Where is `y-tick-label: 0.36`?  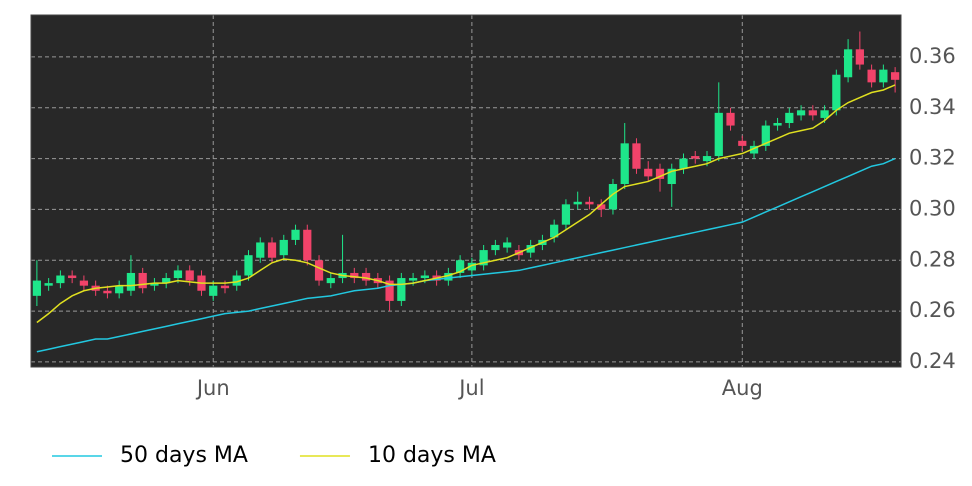 y-tick-label: 0.36 is located at coordinates (932, 56).